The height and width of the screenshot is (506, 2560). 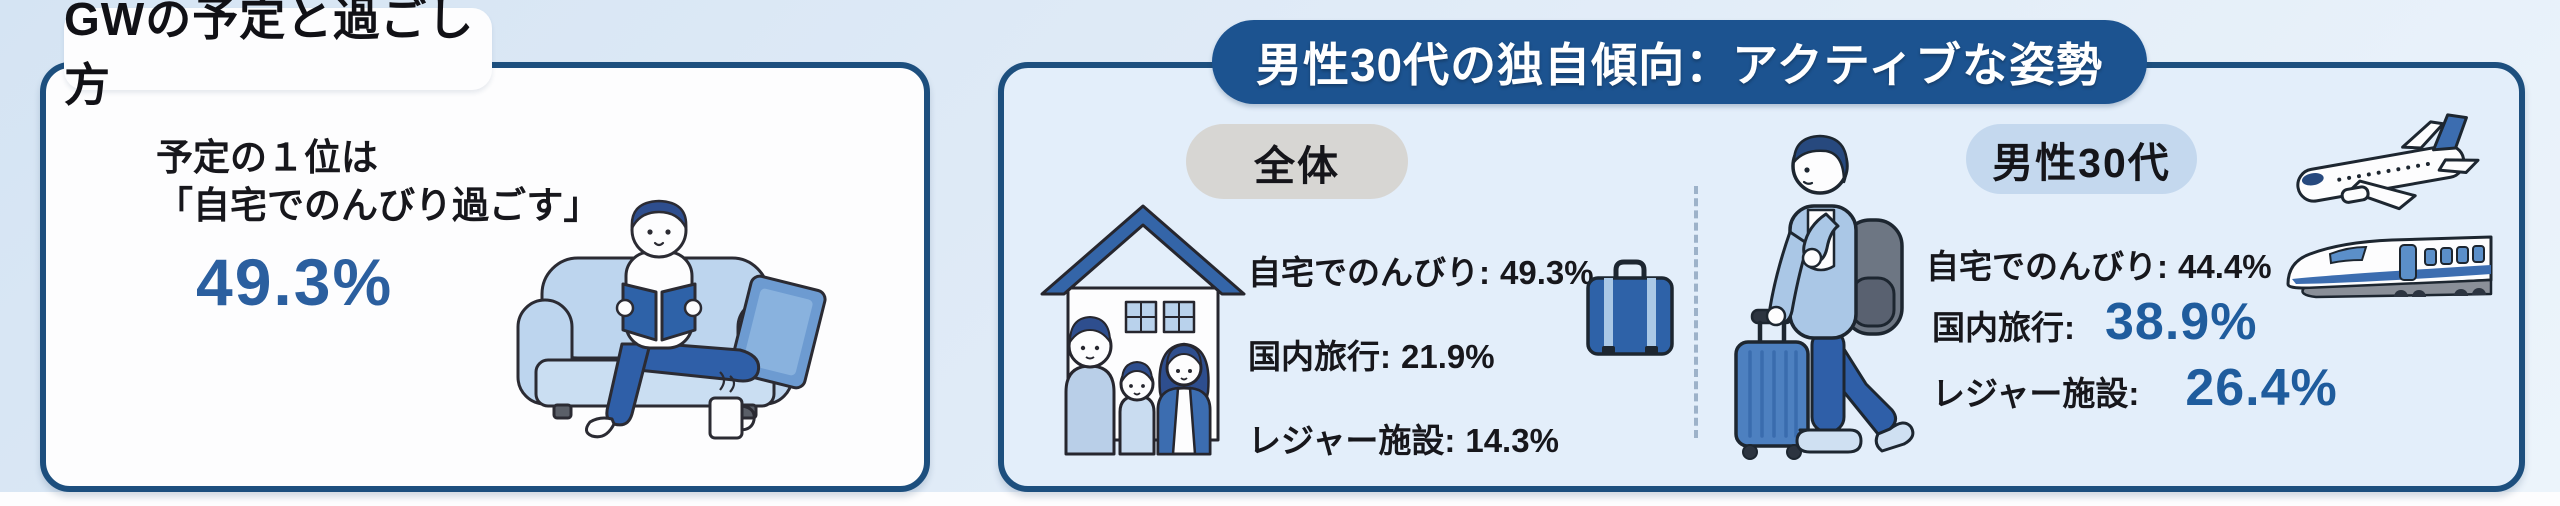 What do you see at coordinates (267, 157) in the screenshot?
I see `lead-line-1: 予定の１位は` at bounding box center [267, 157].